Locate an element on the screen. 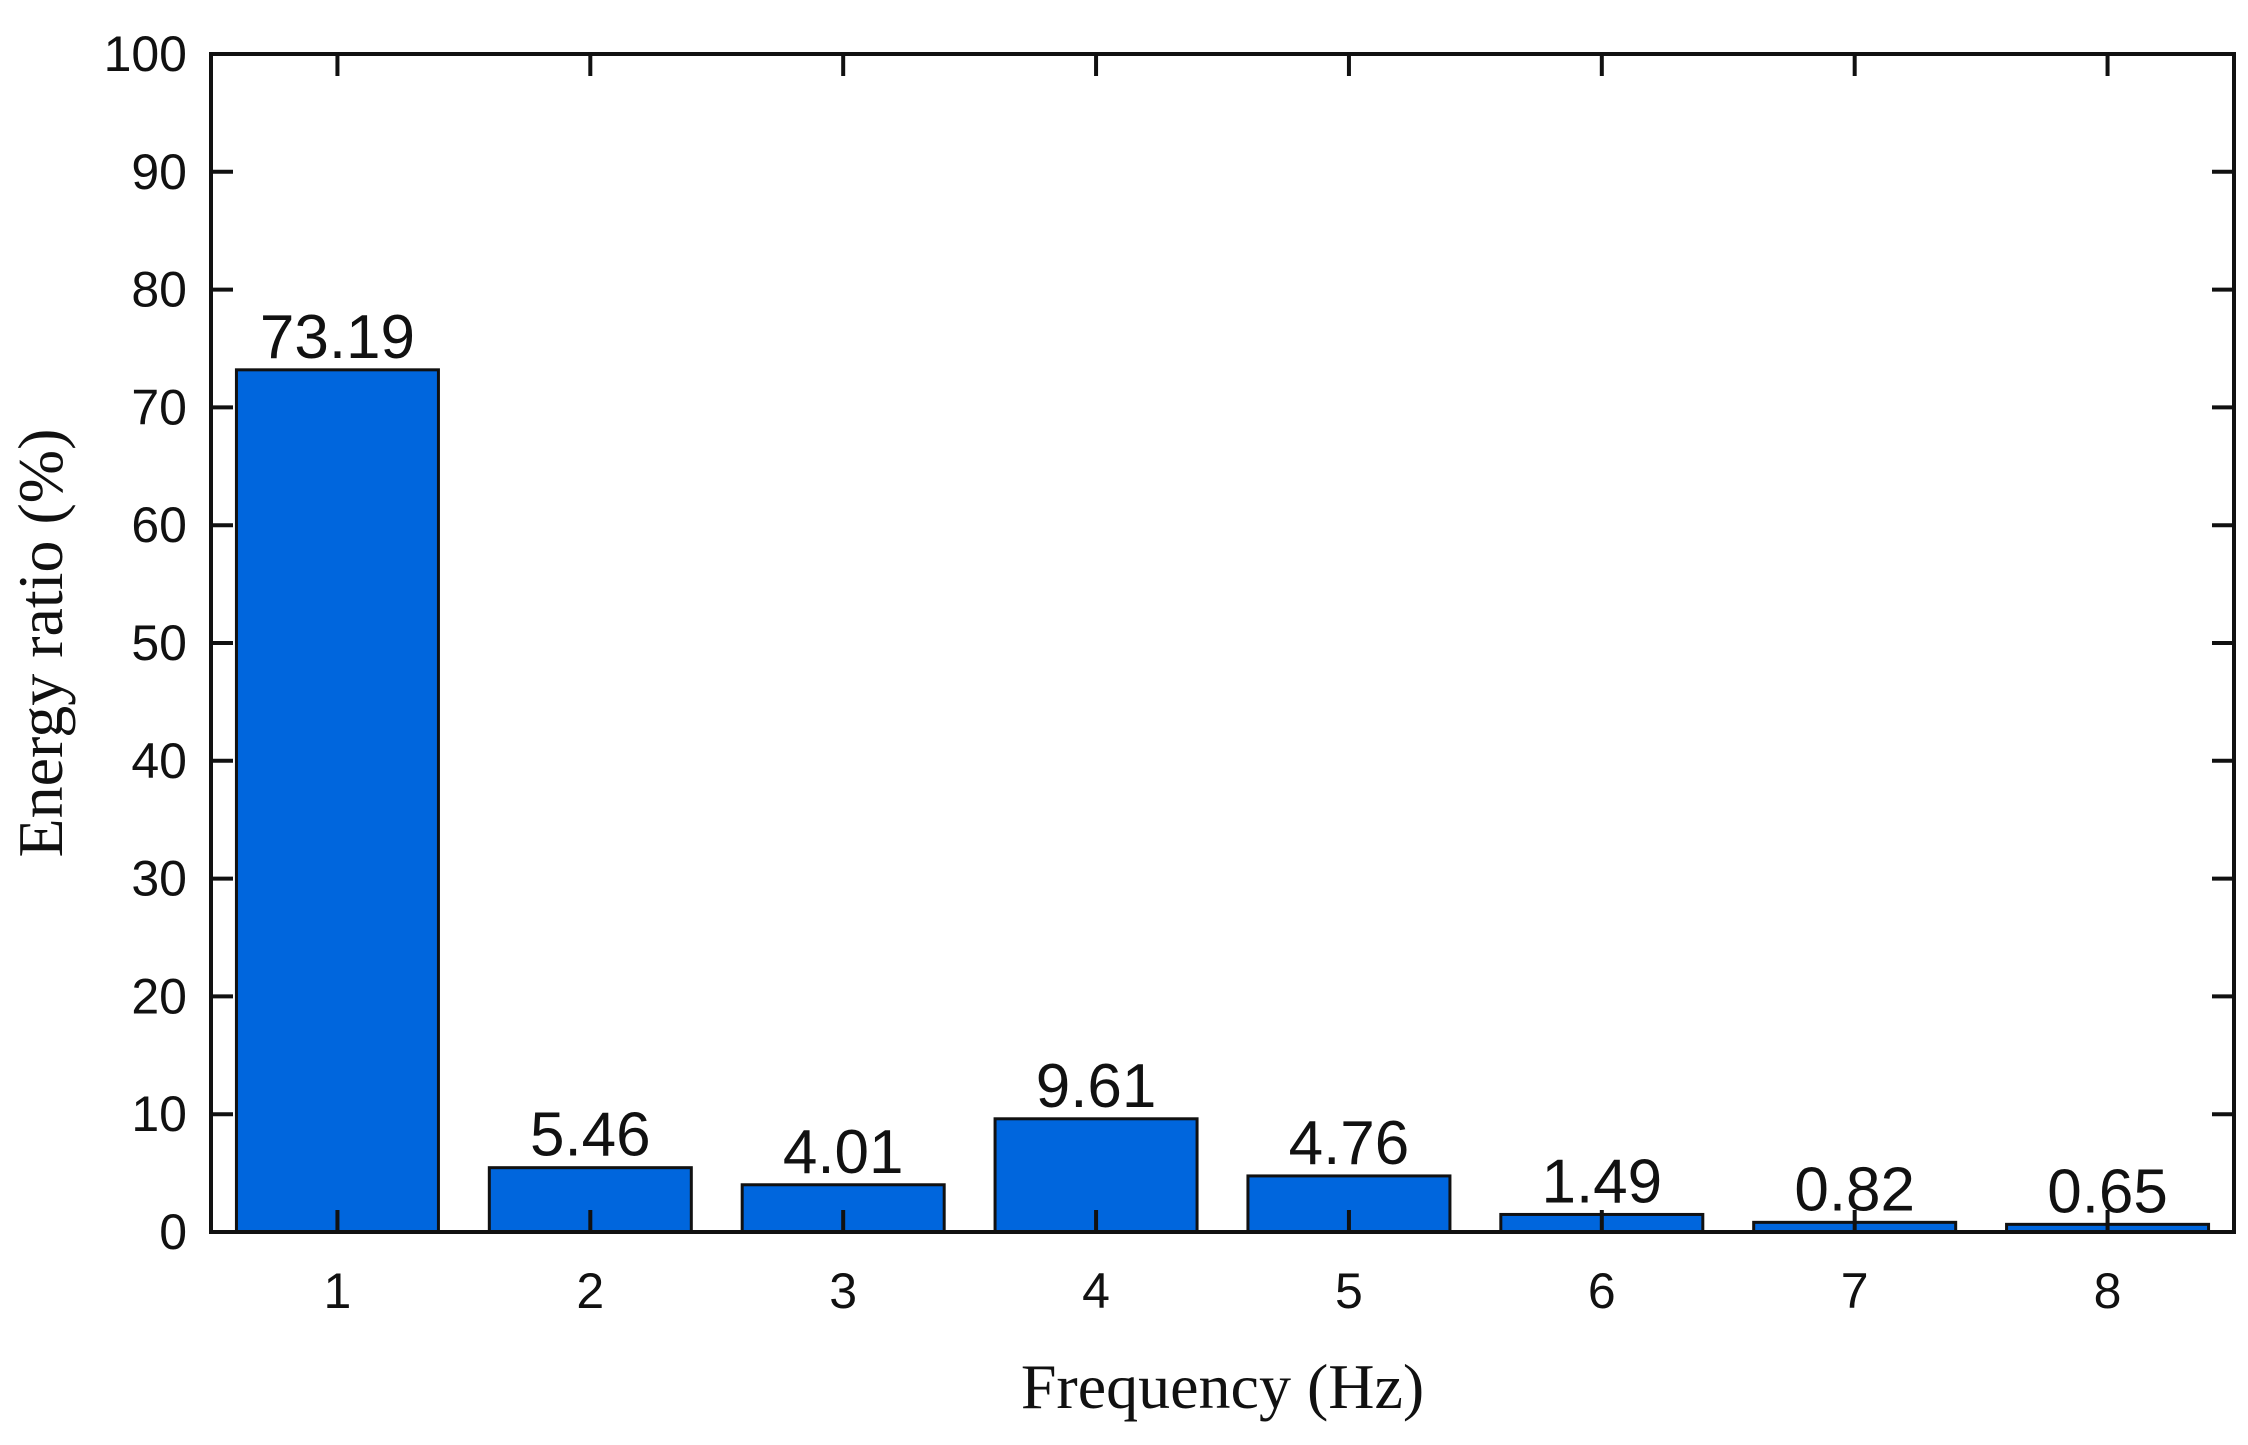 The height and width of the screenshot is (1445, 2248). x-tick-label: 5 is located at coordinates (1349, 1291).